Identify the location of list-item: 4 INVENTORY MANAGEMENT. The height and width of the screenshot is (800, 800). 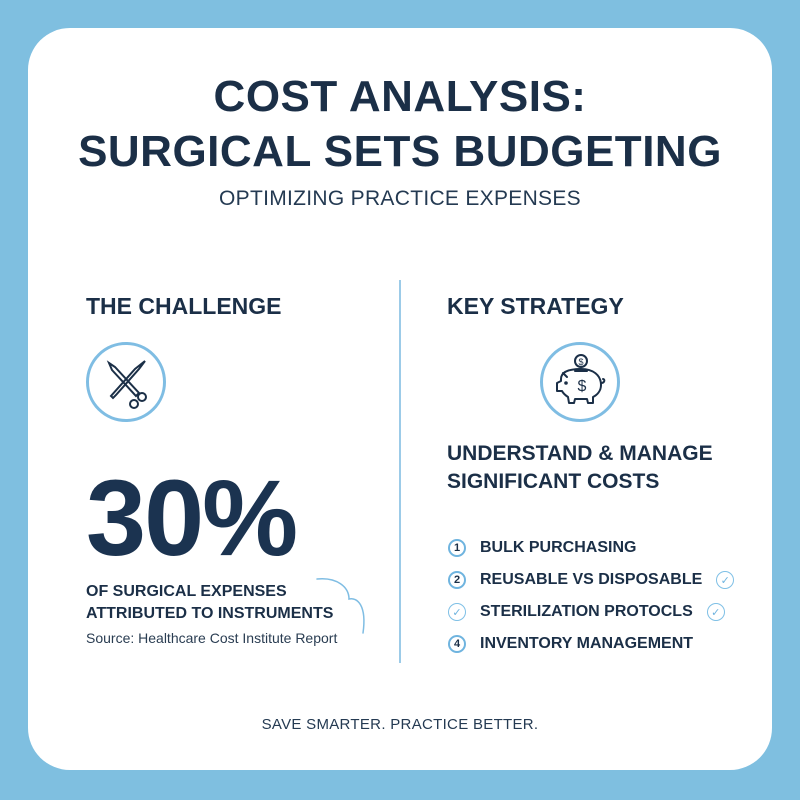
(591, 644).